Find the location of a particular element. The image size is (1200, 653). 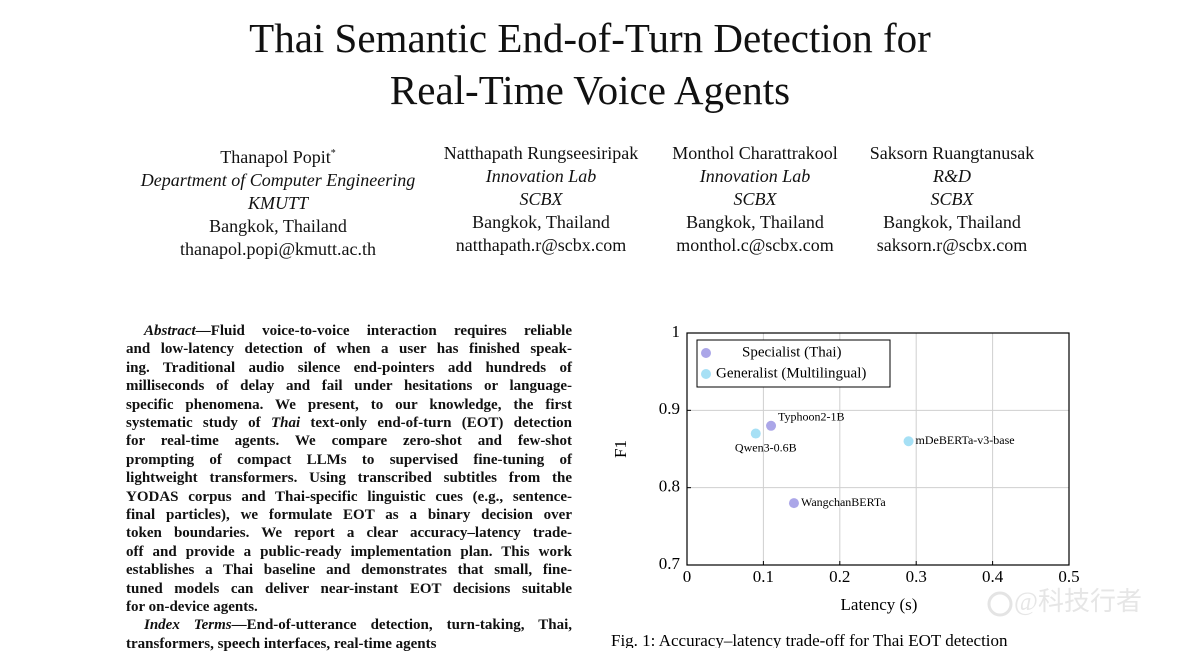

x-tick-label: 0.5 is located at coordinates (1068, 576).